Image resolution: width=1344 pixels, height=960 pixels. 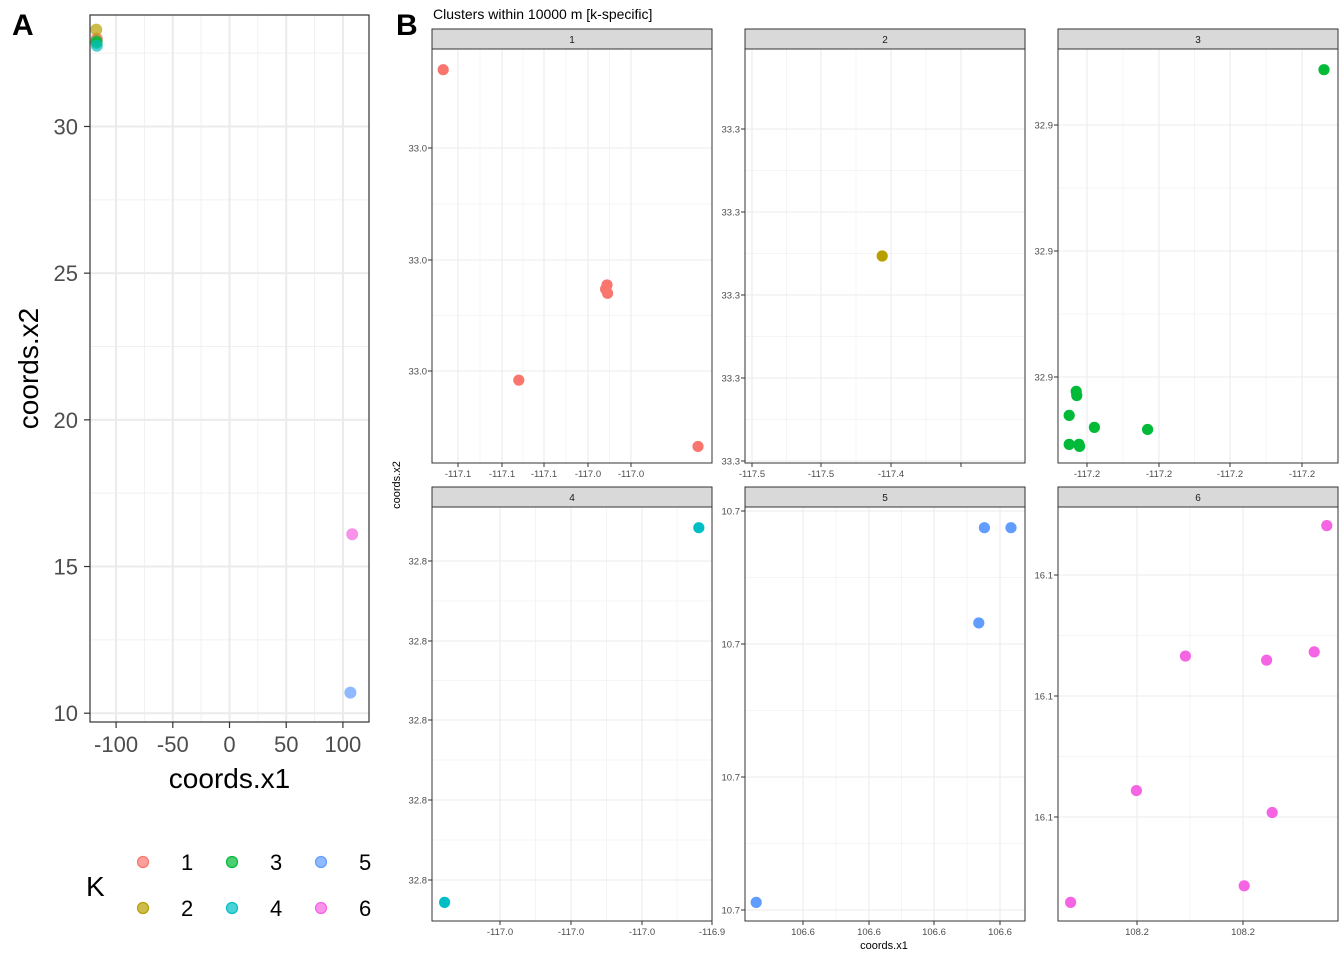 What do you see at coordinates (95, 886) in the screenshot?
I see `legend-title: K` at bounding box center [95, 886].